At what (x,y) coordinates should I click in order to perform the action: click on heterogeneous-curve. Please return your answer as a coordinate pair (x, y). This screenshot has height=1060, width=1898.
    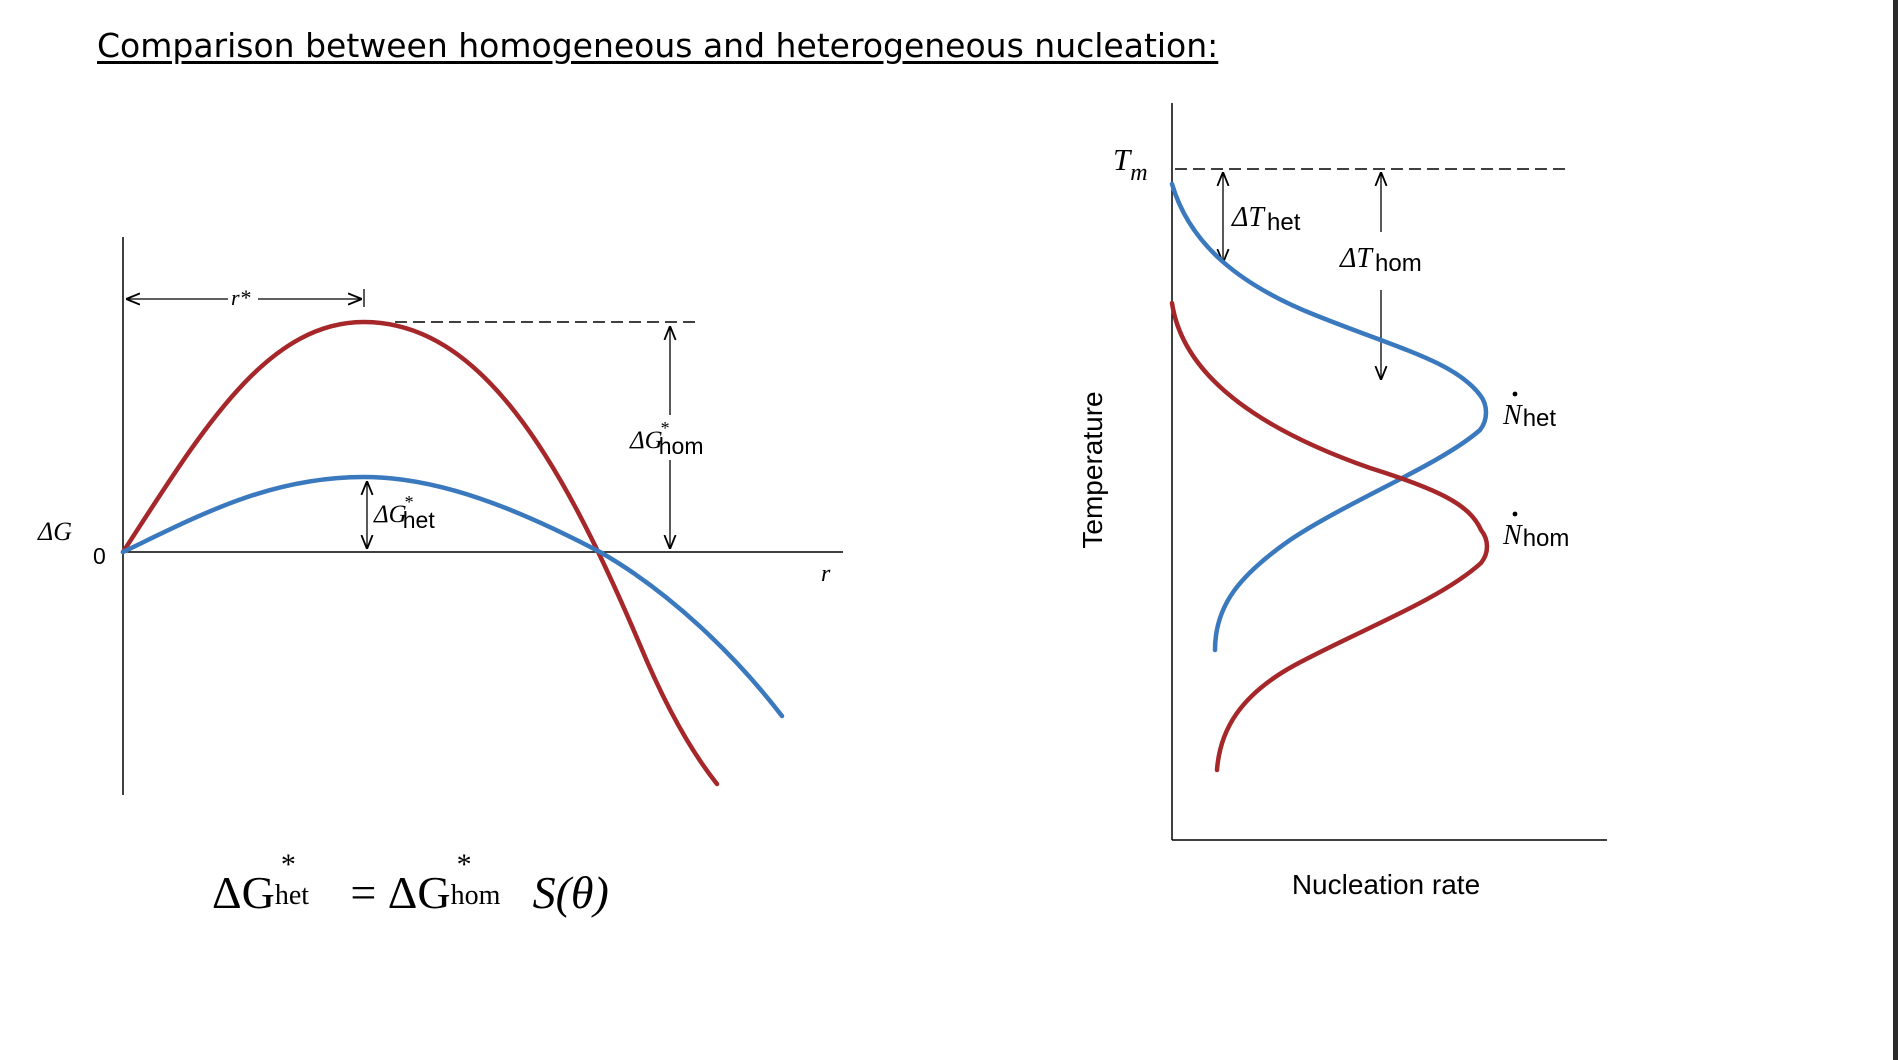
    Looking at the image, I should click on (452, 596).